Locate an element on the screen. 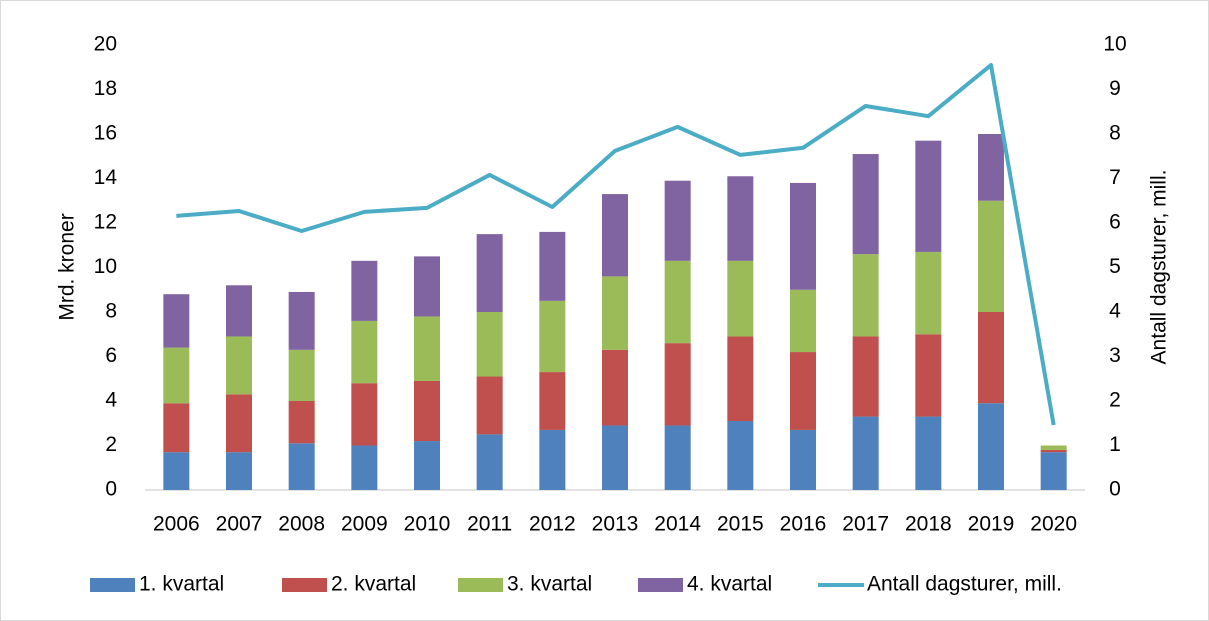 This screenshot has width=1209, height=621. x-tick-label: 2020 is located at coordinates (1053, 524).